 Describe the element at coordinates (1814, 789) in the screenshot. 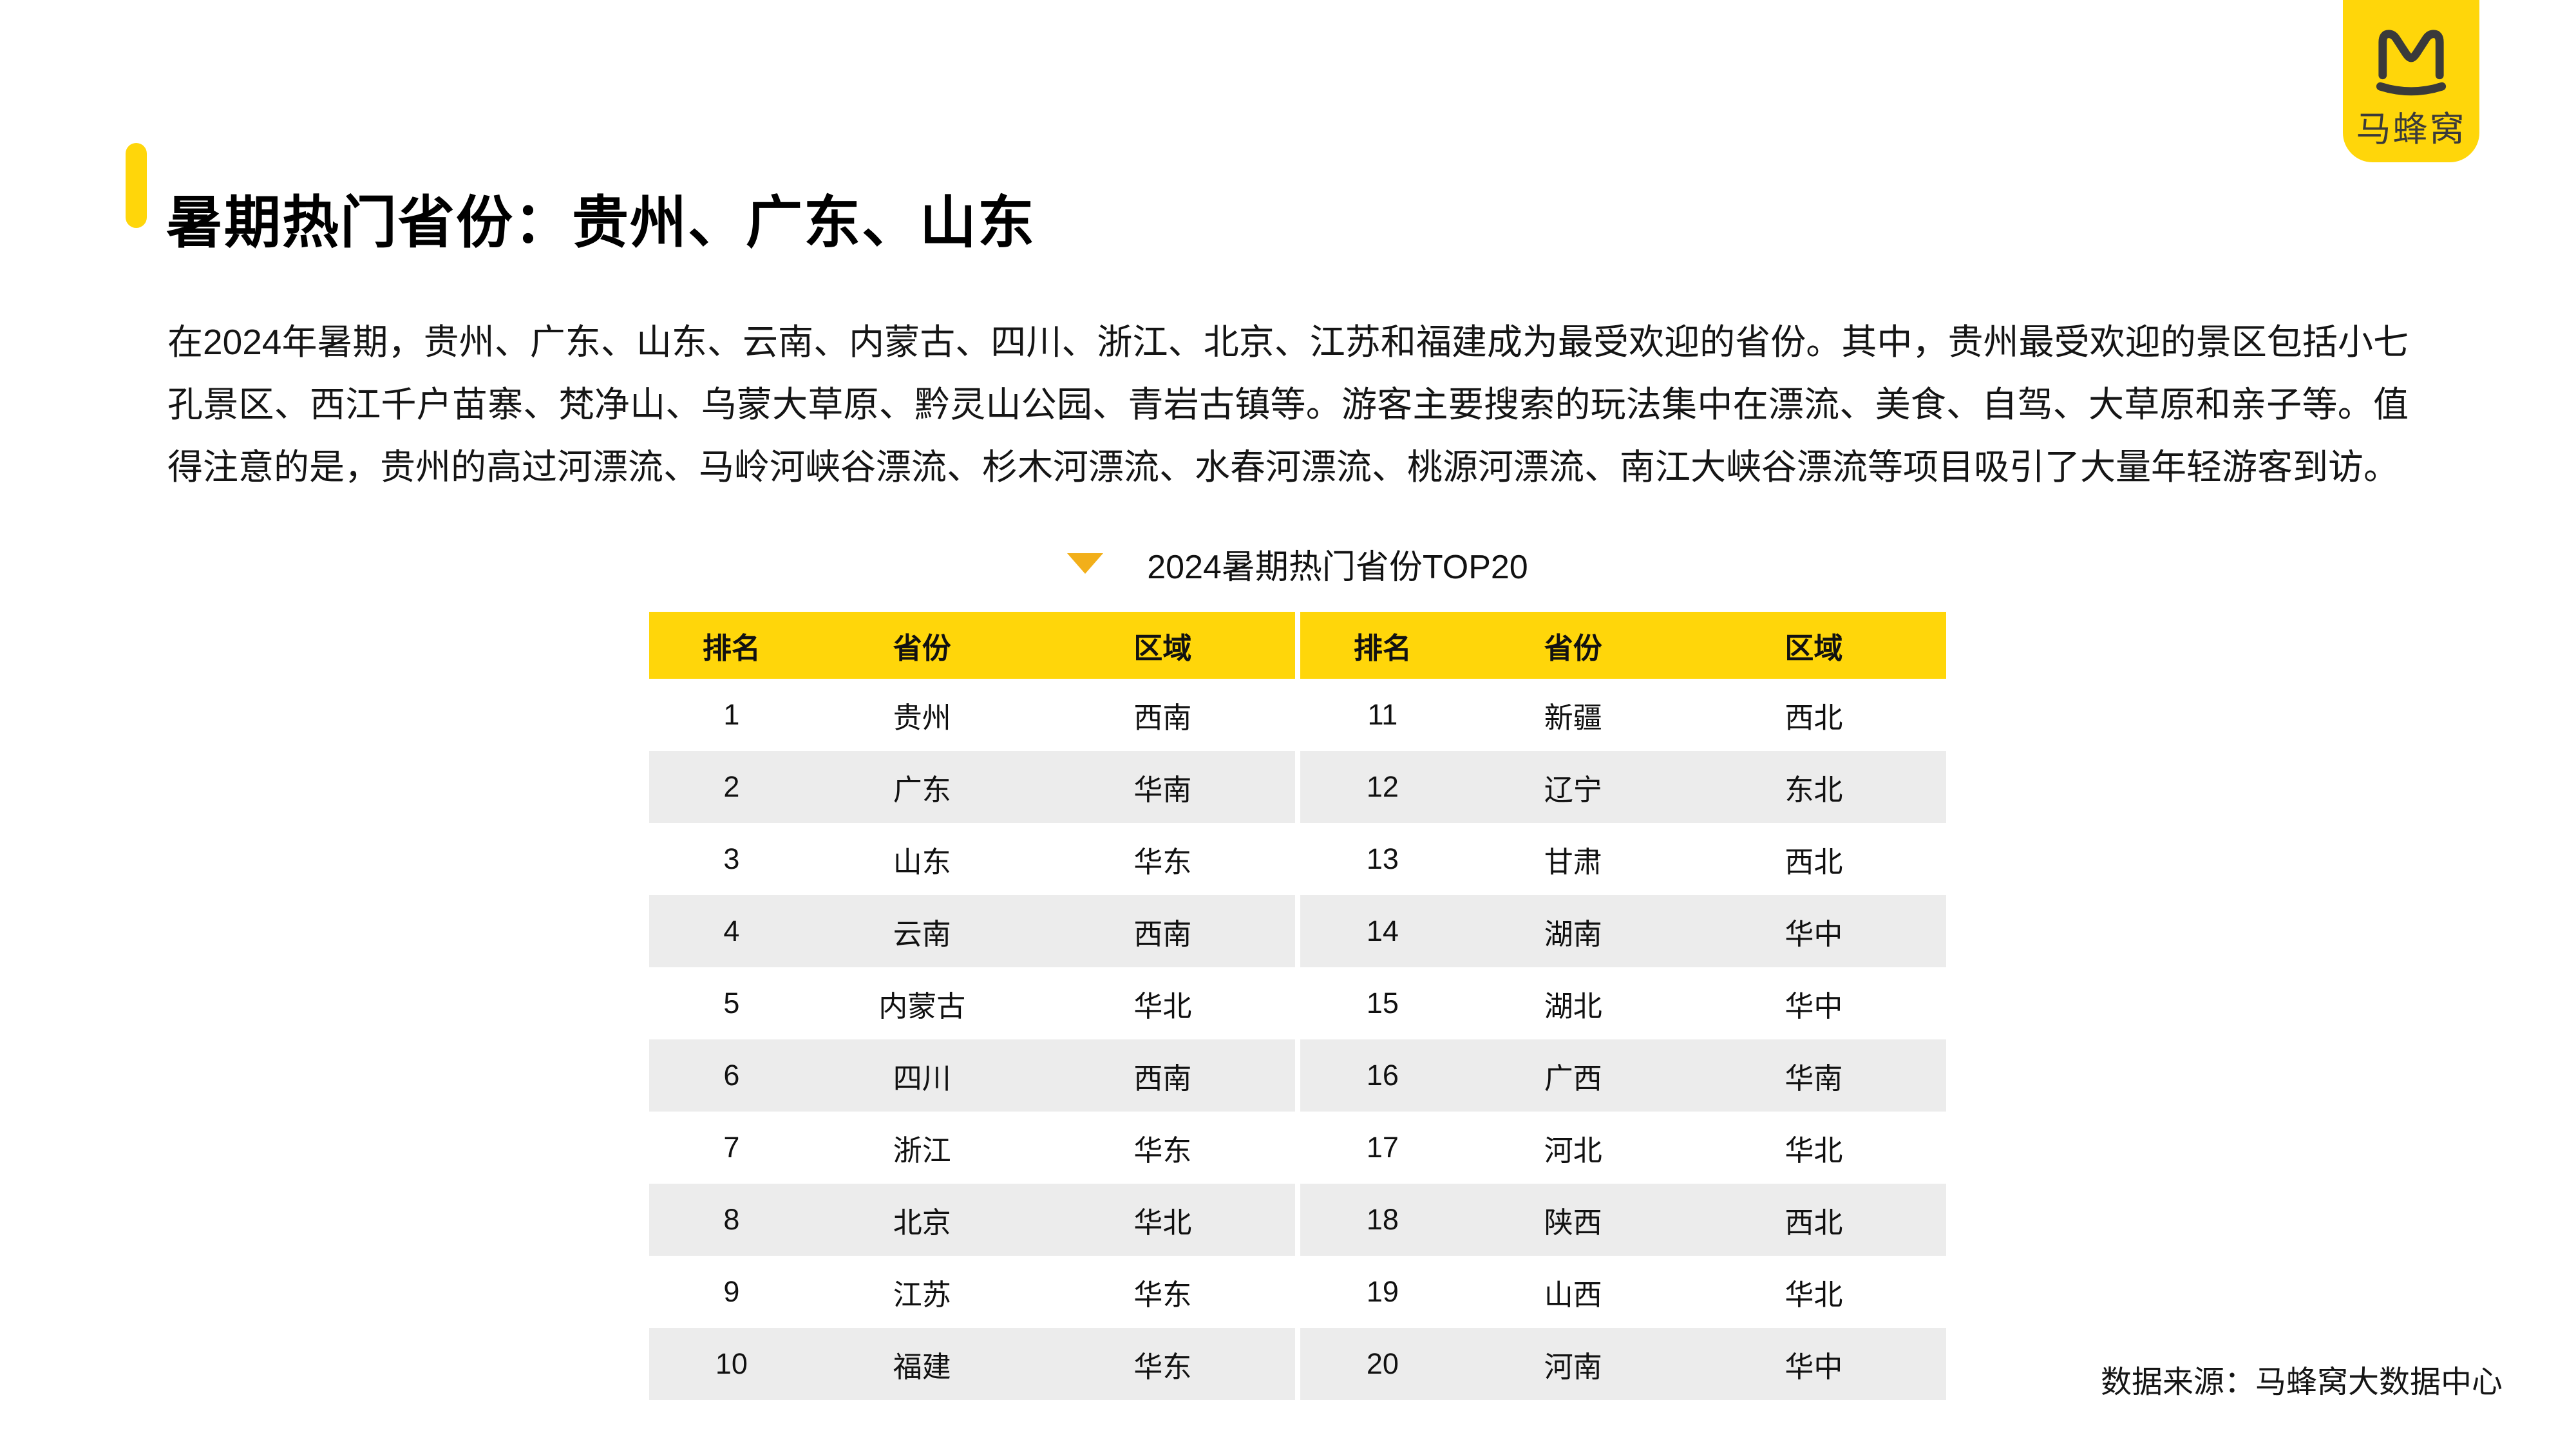

I see `region-cell: 东北` at that location.